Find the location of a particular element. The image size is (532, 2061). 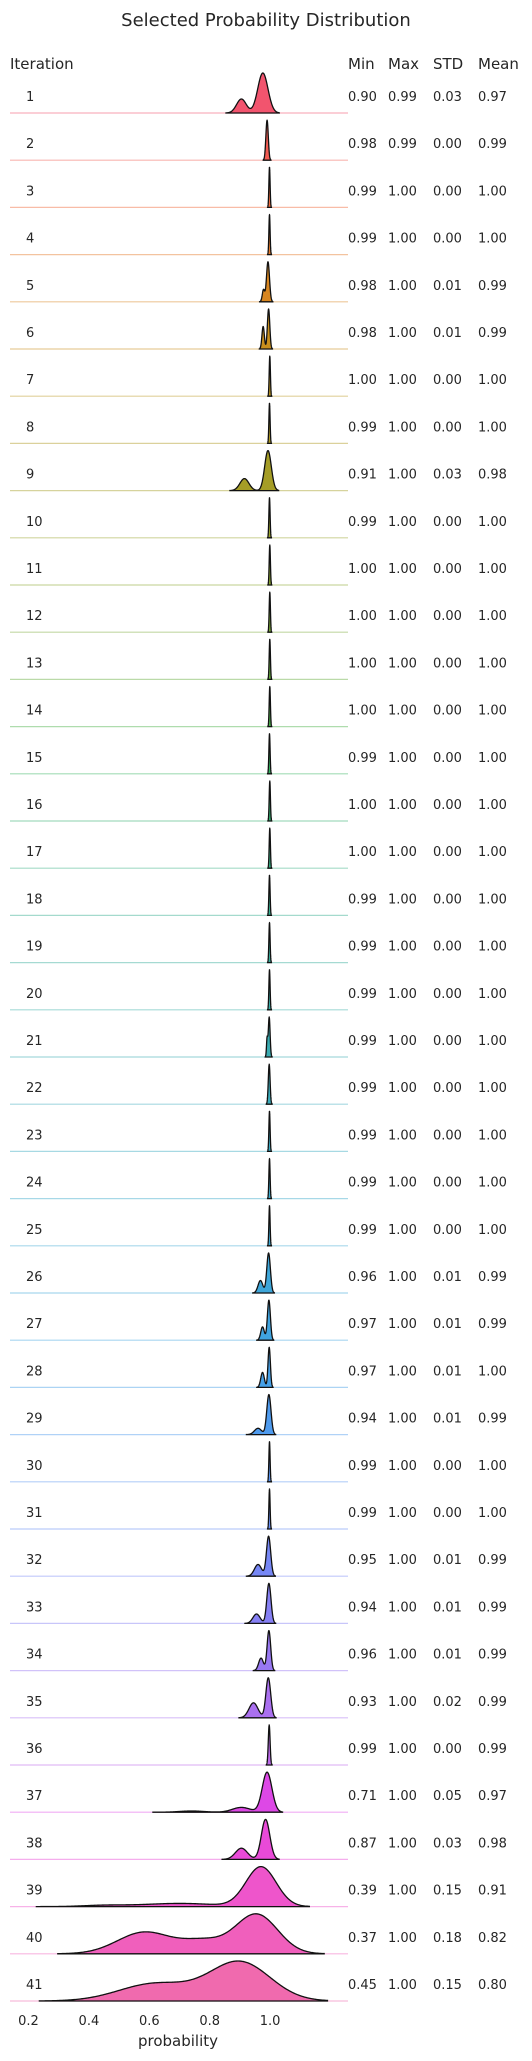

ridge-row: 34 0.96 1.00 0.01 0.99 is located at coordinates (258, 1650).